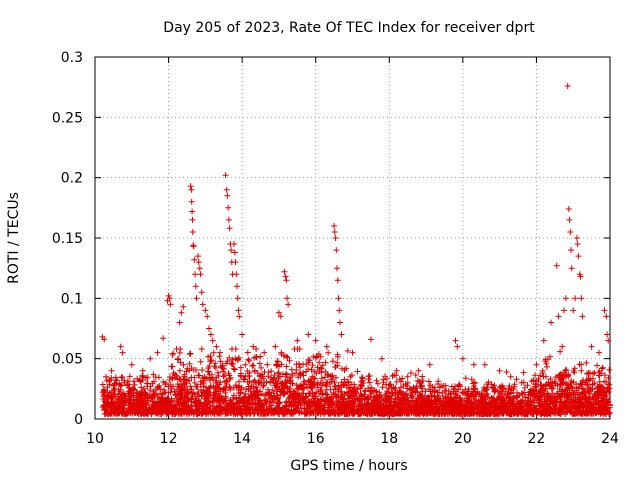  What do you see at coordinates (463, 439) in the screenshot?
I see `x-tick-label: 20` at bounding box center [463, 439].